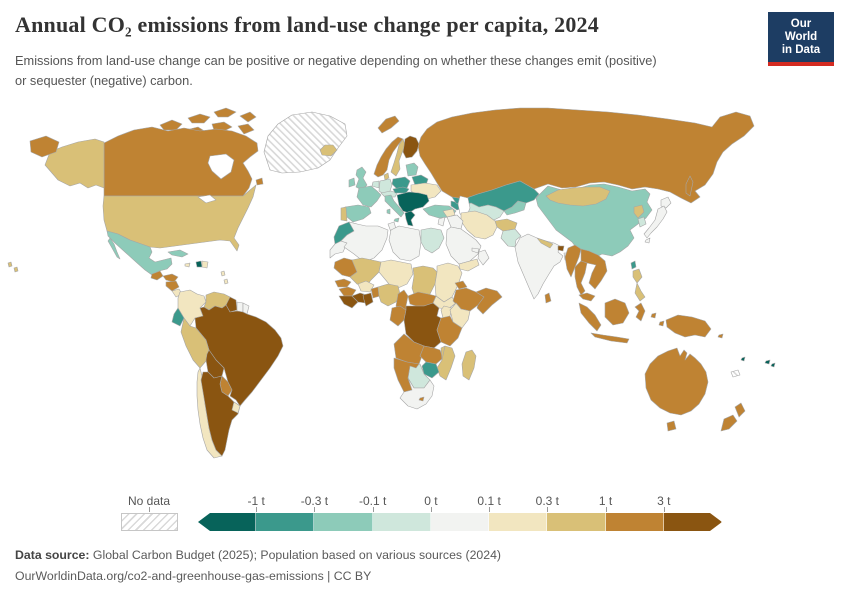 This screenshot has height=600, width=850. Describe the element at coordinates (661, 323) in the screenshot. I see `country-indonesia-moluccas` at that location.